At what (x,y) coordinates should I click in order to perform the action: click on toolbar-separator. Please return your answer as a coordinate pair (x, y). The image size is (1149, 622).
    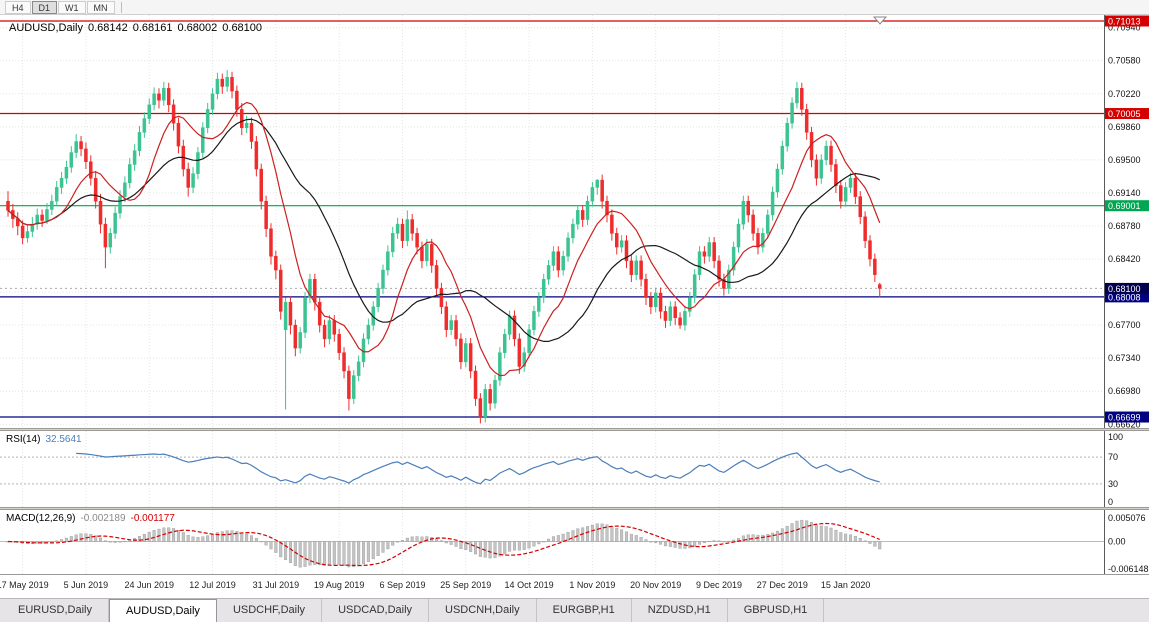
    Looking at the image, I should click on (121, 7).